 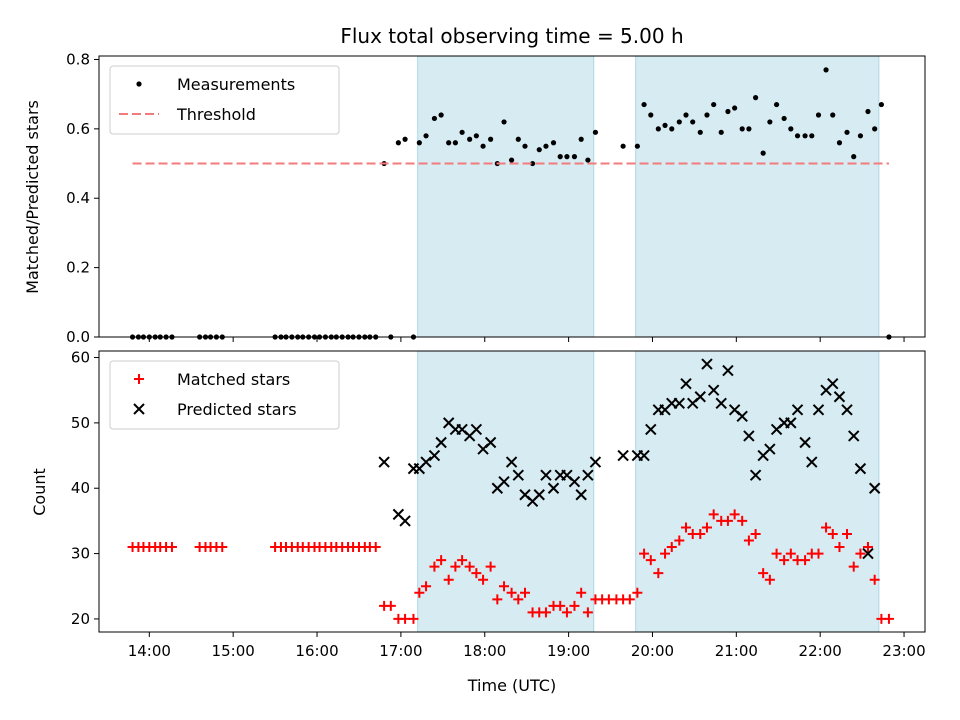 I want to click on x-tick-label: 18:00, so click(x=484, y=651).